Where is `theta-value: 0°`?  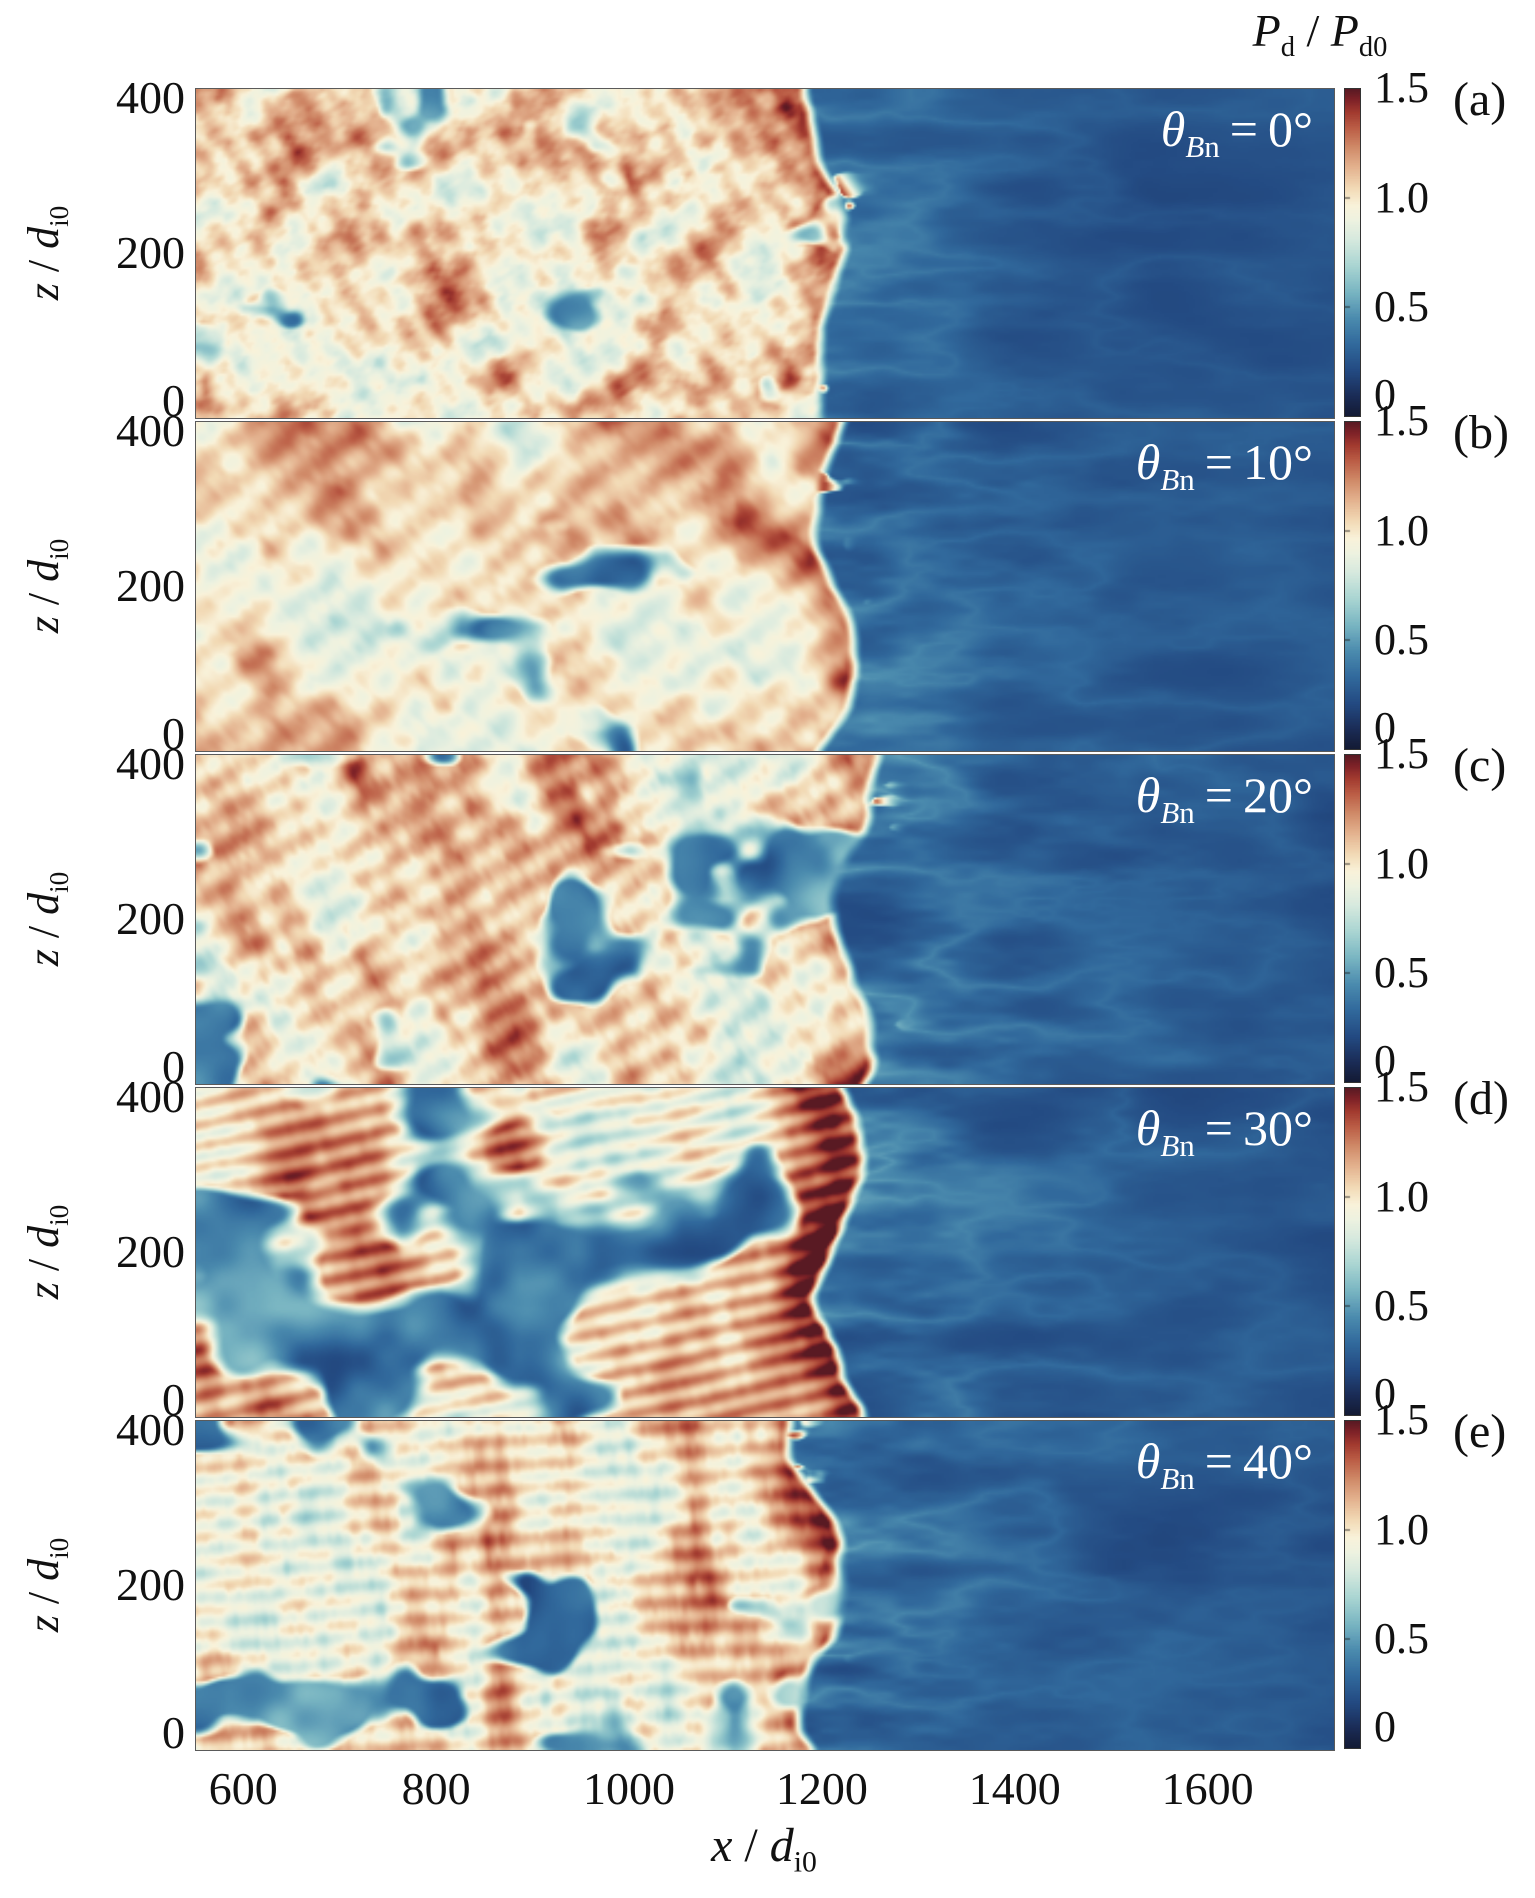
theta-value: 0° is located at coordinates (1290, 129).